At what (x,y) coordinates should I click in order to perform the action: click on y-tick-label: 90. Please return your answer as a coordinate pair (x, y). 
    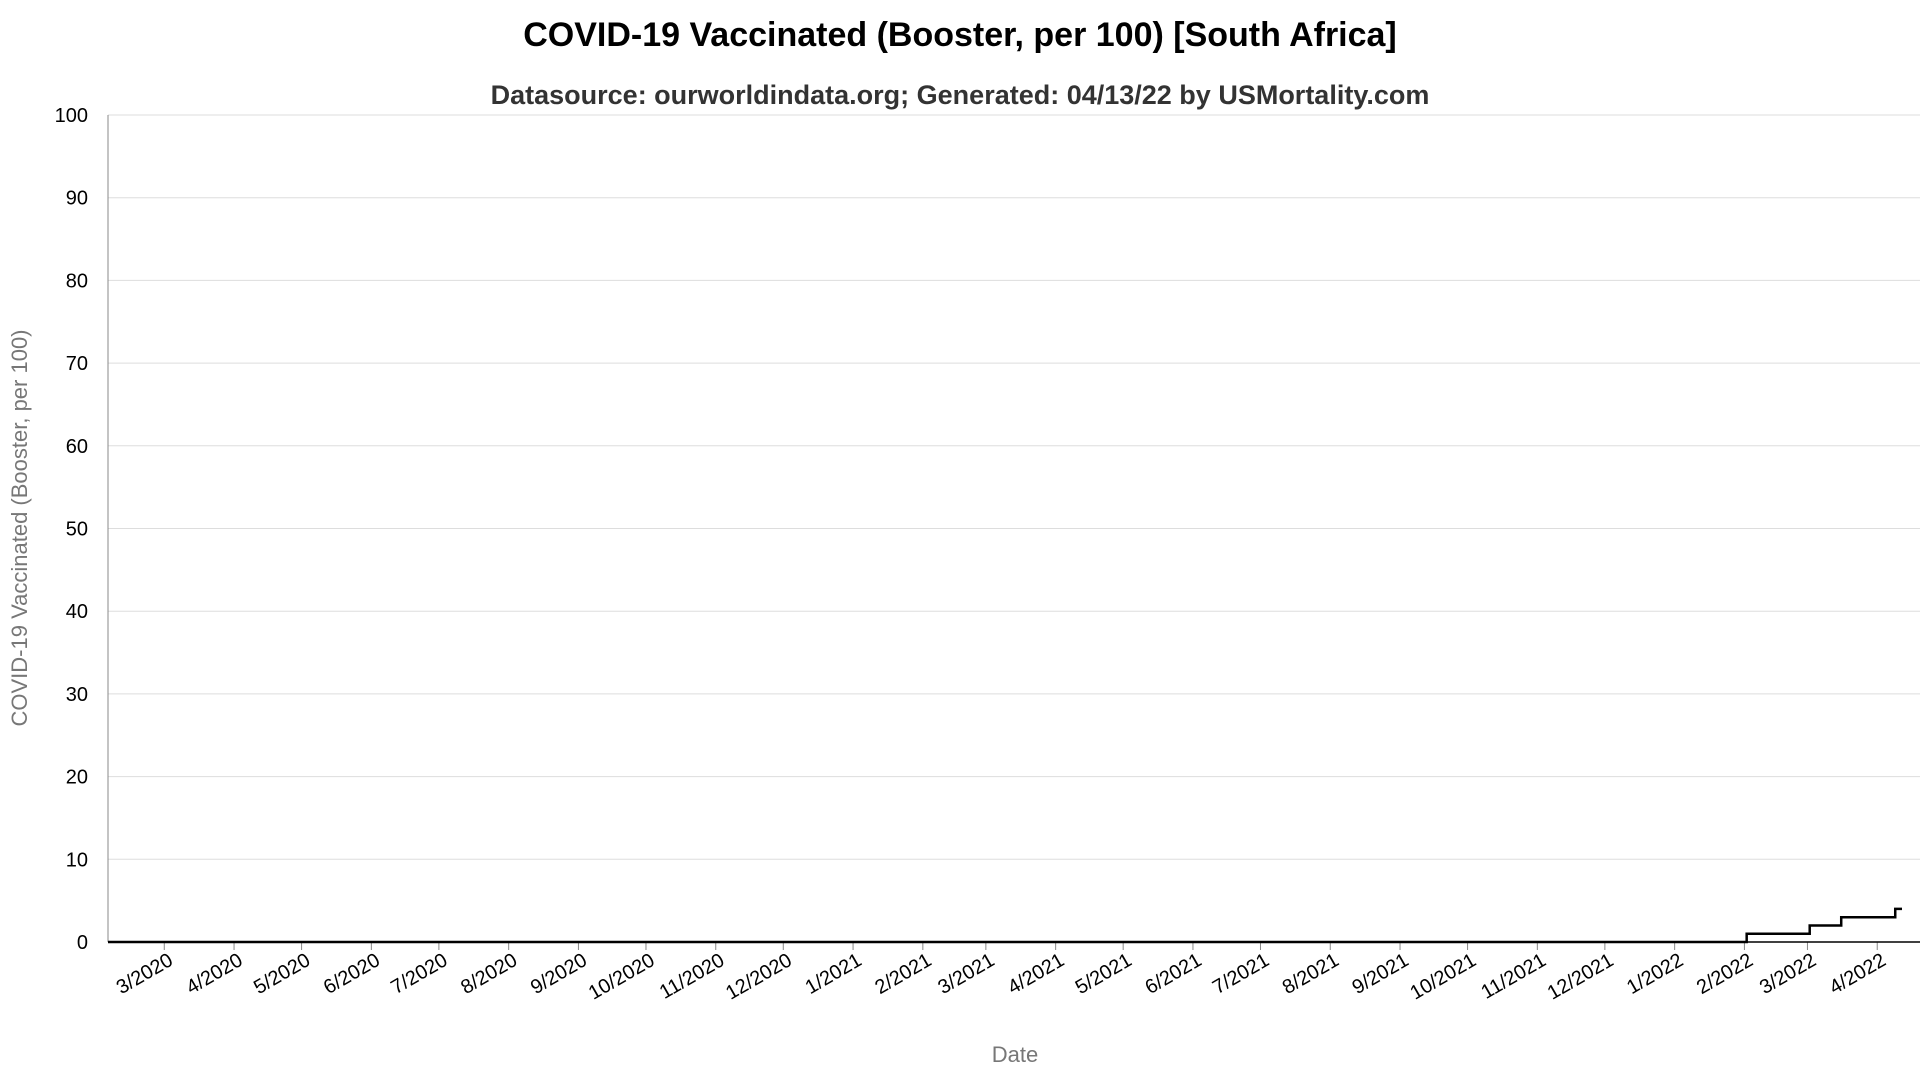
    Looking at the image, I should click on (77, 199).